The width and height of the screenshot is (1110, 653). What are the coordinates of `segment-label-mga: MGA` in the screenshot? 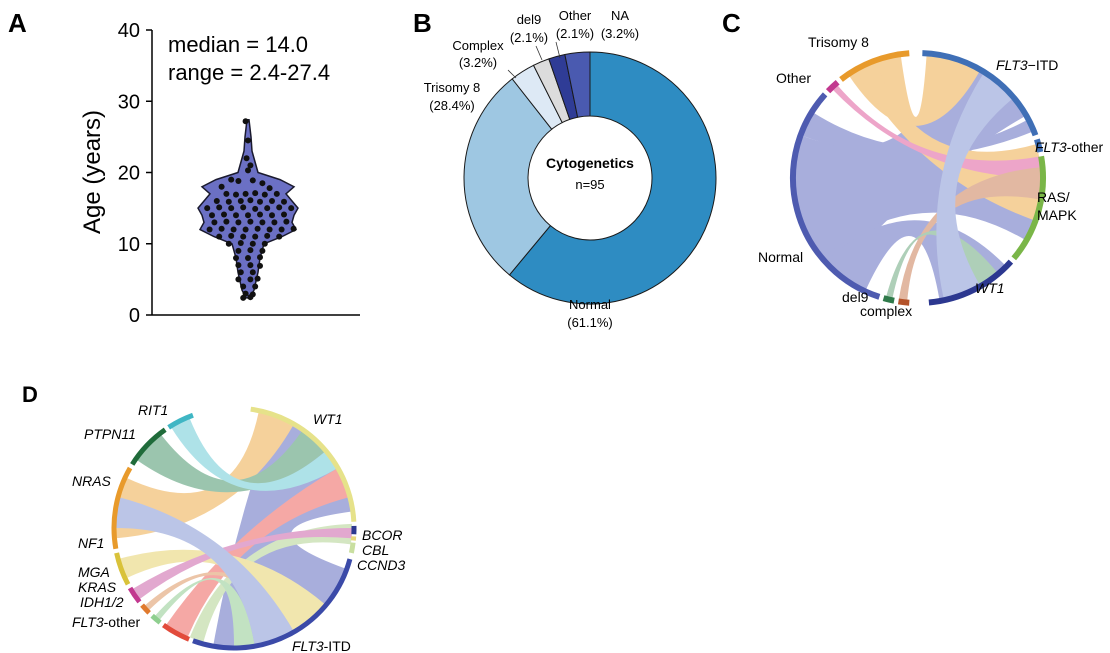 It's located at (94, 572).